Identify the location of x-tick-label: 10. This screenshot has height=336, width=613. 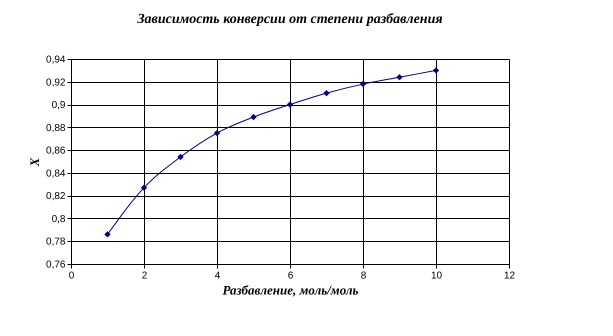
(436, 276).